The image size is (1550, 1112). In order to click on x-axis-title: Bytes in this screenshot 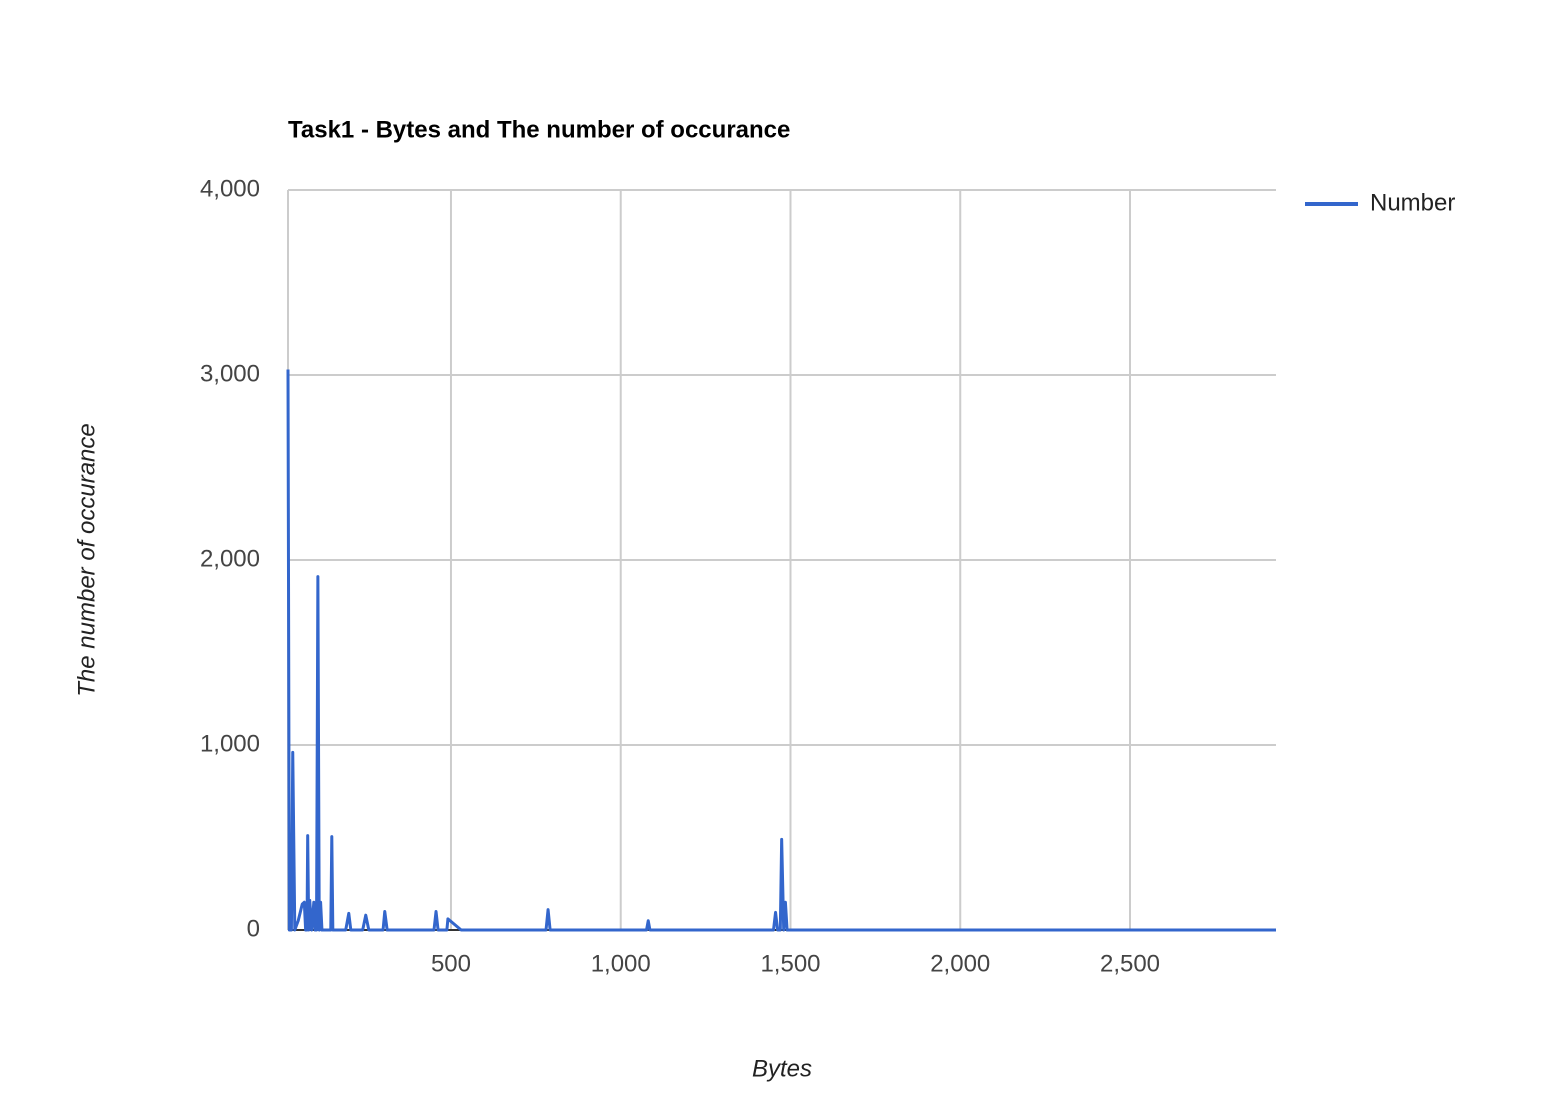, I will do `click(782, 1068)`.